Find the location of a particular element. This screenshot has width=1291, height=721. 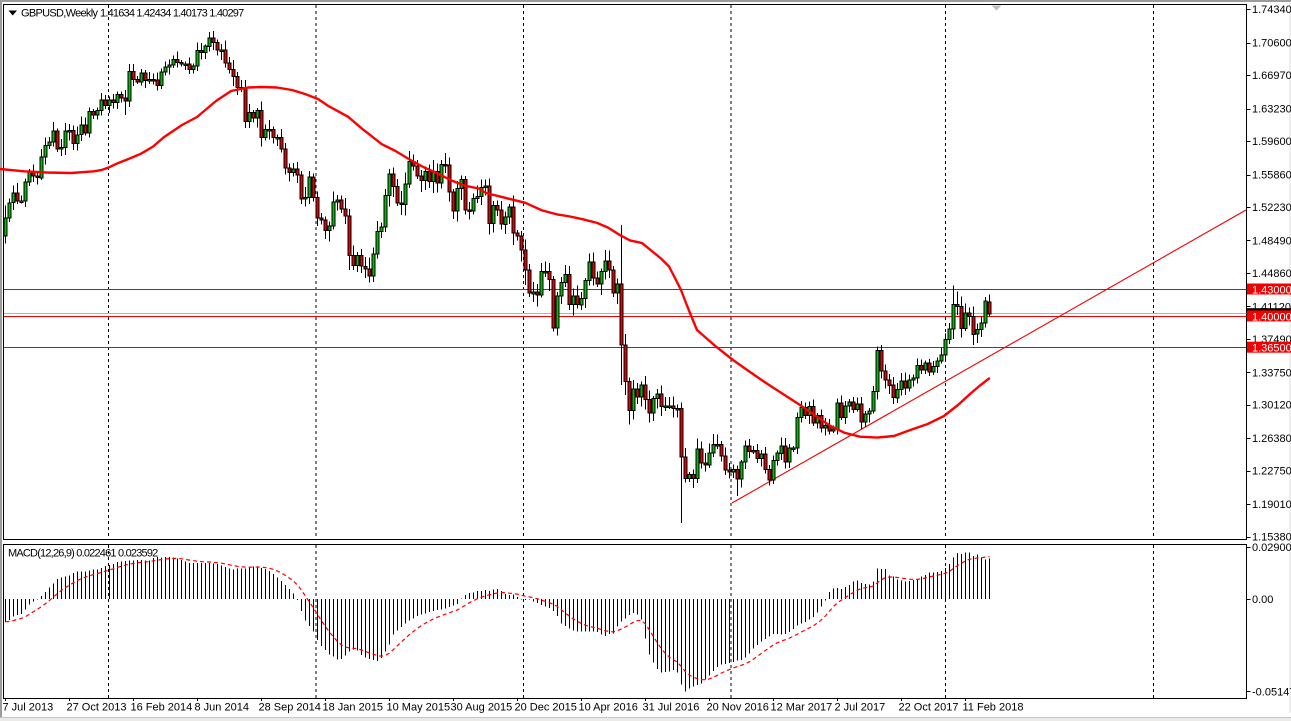

svg-text: 20 Dec 2015 is located at coordinates (546, 708).